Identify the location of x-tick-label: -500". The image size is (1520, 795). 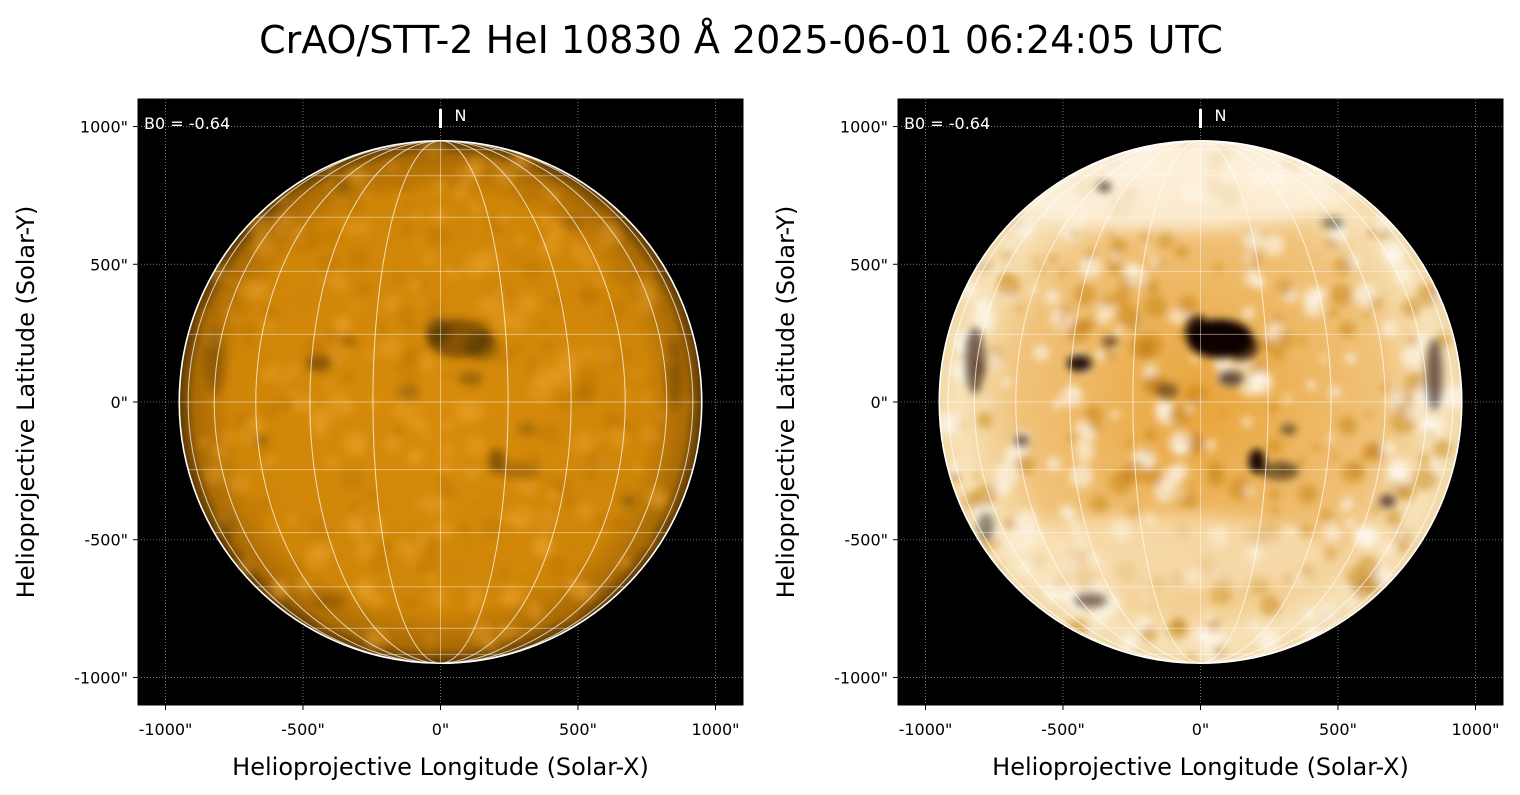
(303, 729).